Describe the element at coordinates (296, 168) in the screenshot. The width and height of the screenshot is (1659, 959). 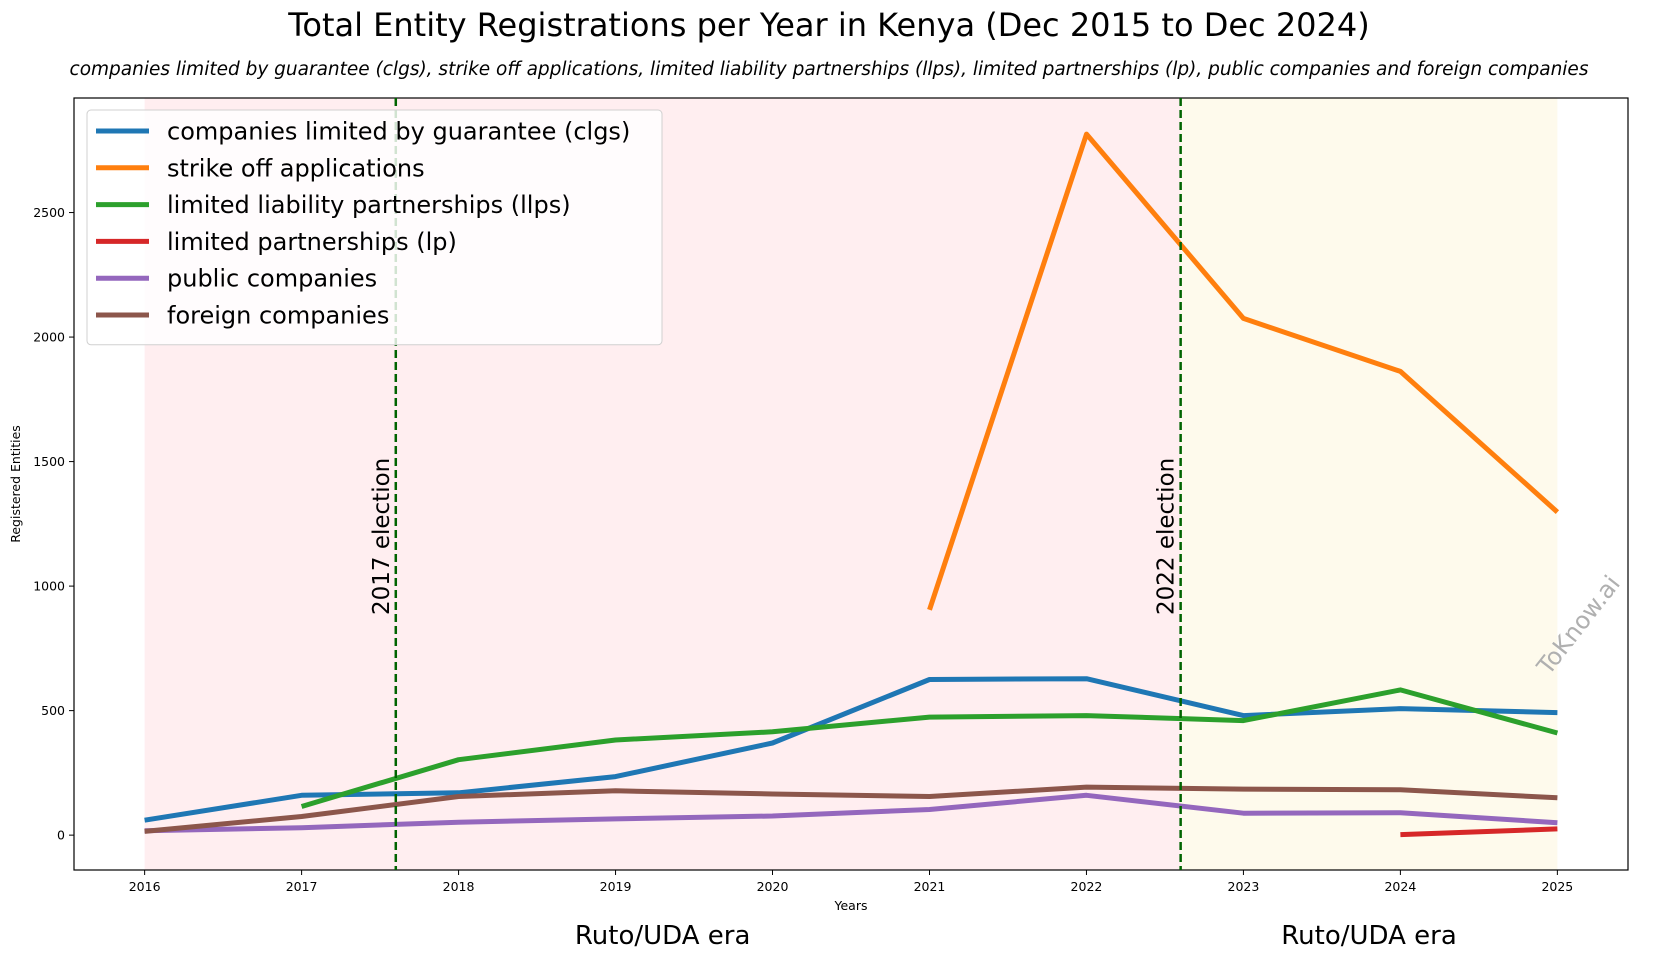
I see `legend-label-1: strike off applications` at that location.